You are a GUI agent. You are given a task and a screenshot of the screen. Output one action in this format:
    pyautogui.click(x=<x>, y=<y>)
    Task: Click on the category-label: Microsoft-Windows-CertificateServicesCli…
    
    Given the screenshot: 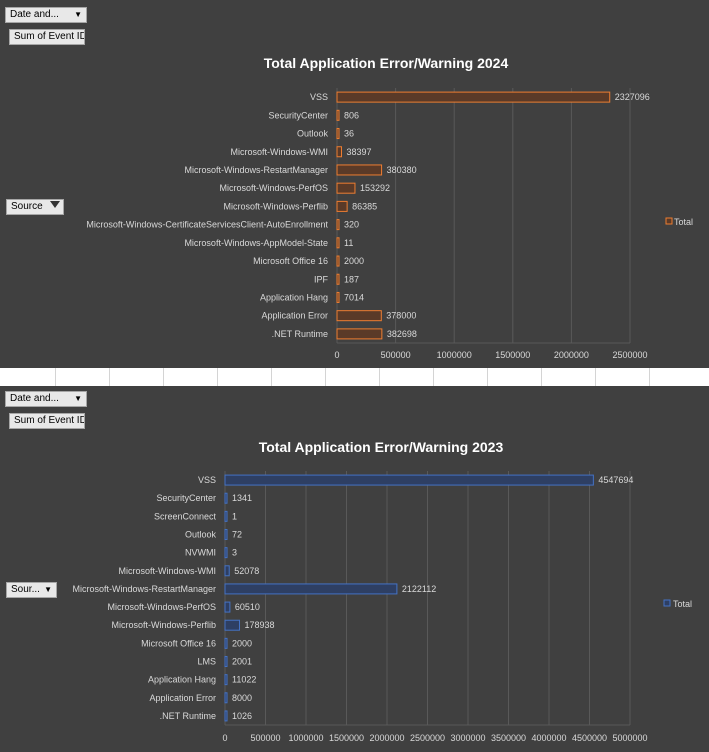 What is the action you would take?
    pyautogui.click(x=207, y=225)
    